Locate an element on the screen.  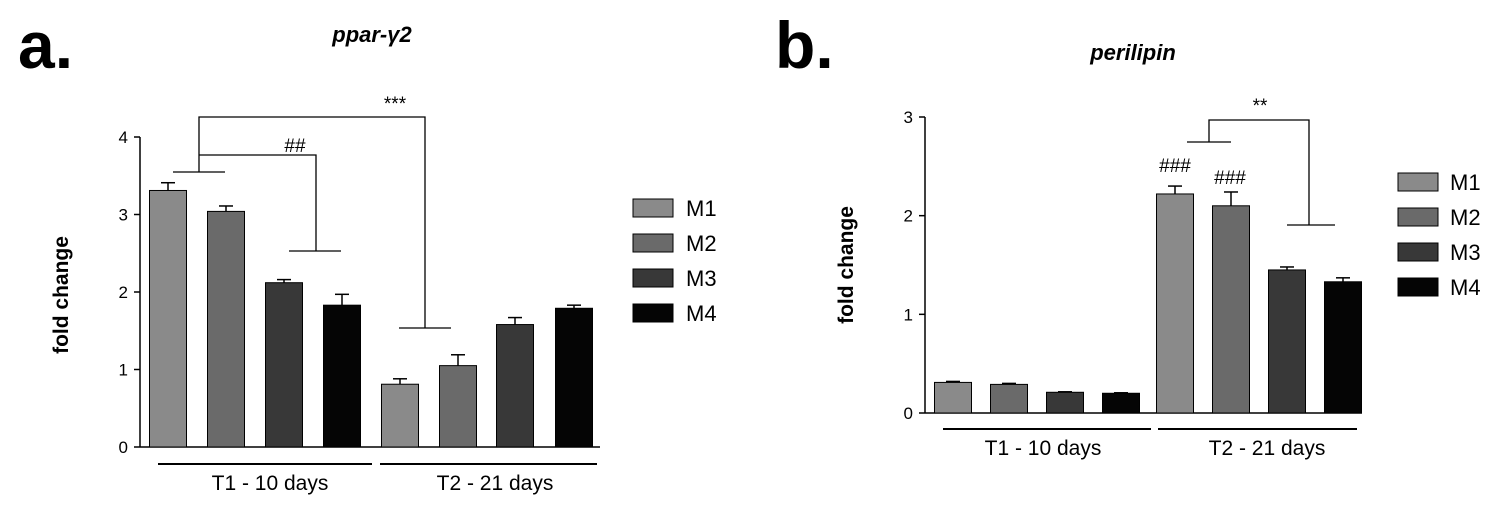
panel-b-significance-brackets is located at coordinates (1261, 172).